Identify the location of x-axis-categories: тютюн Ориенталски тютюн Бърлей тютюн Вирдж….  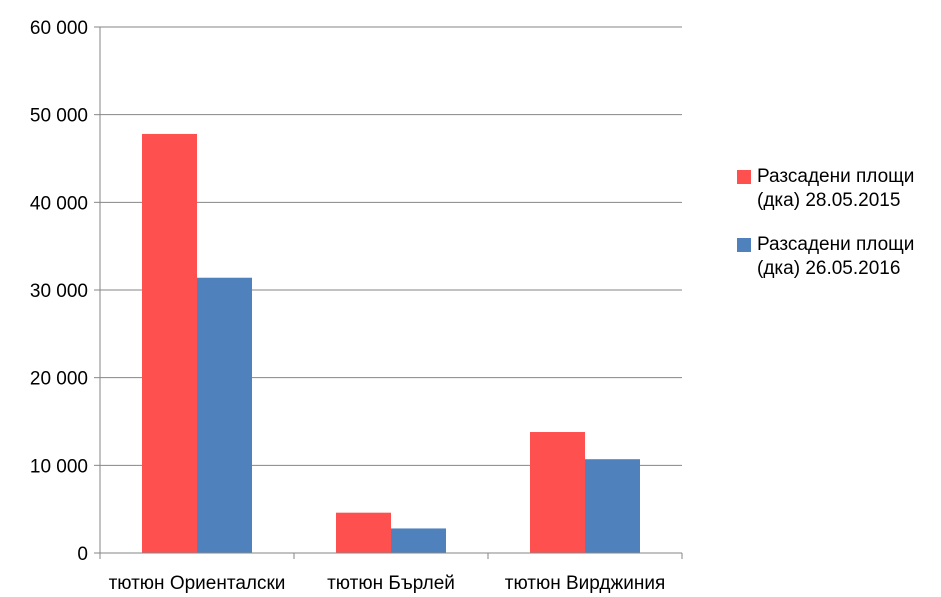
(387, 583).